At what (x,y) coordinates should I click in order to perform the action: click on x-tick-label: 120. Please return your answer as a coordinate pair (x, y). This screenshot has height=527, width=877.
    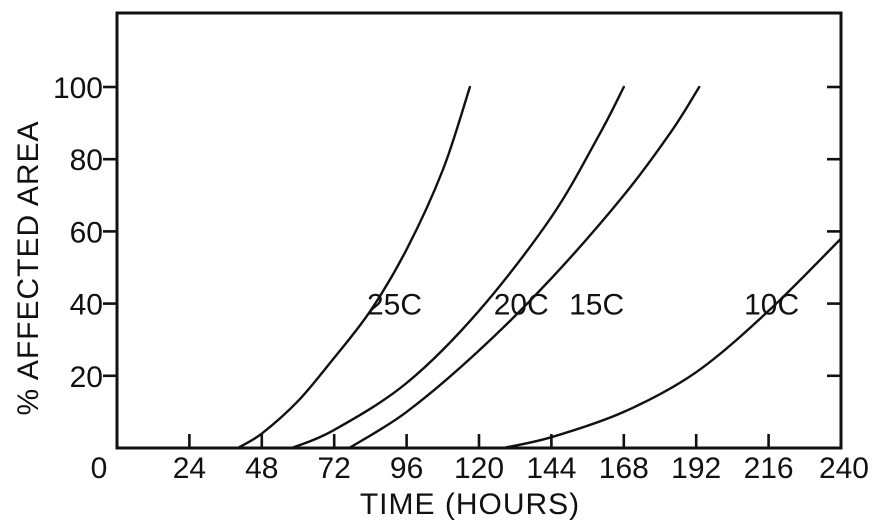
    Looking at the image, I should click on (479, 468).